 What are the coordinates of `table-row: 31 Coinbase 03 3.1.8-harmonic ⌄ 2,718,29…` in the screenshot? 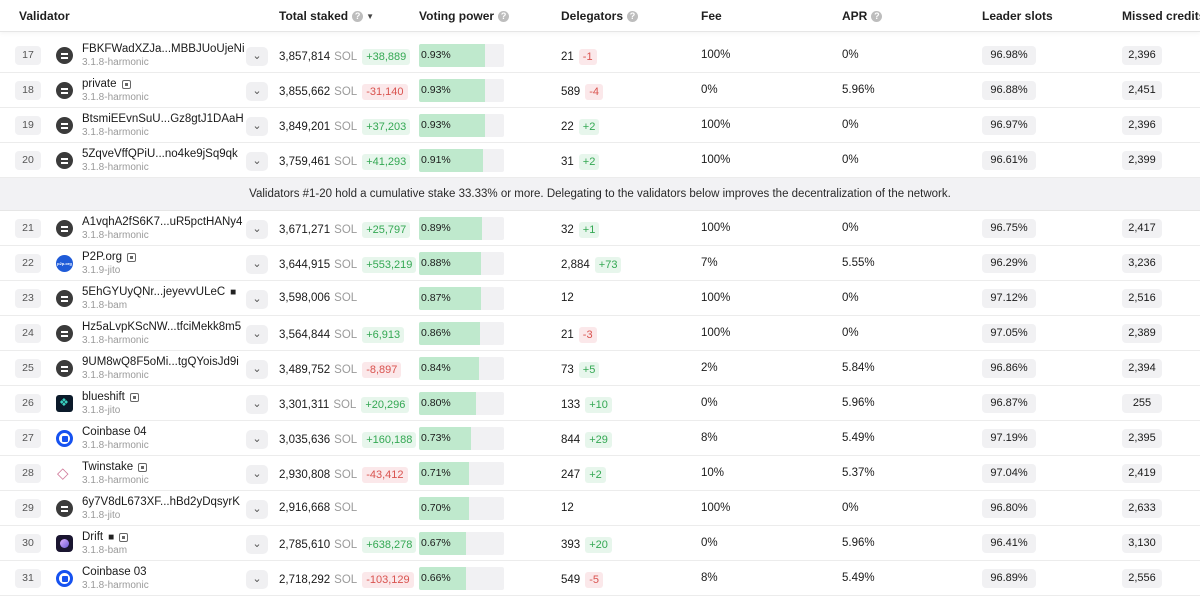 It's located at (600, 578).